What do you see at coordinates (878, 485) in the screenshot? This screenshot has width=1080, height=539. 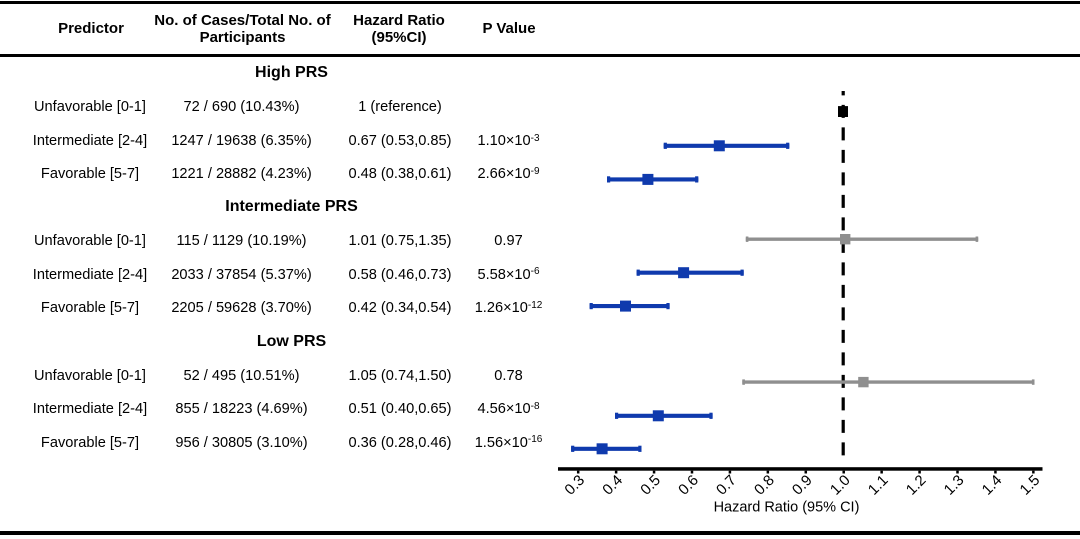 I see `svg-text: 1.1` at bounding box center [878, 485].